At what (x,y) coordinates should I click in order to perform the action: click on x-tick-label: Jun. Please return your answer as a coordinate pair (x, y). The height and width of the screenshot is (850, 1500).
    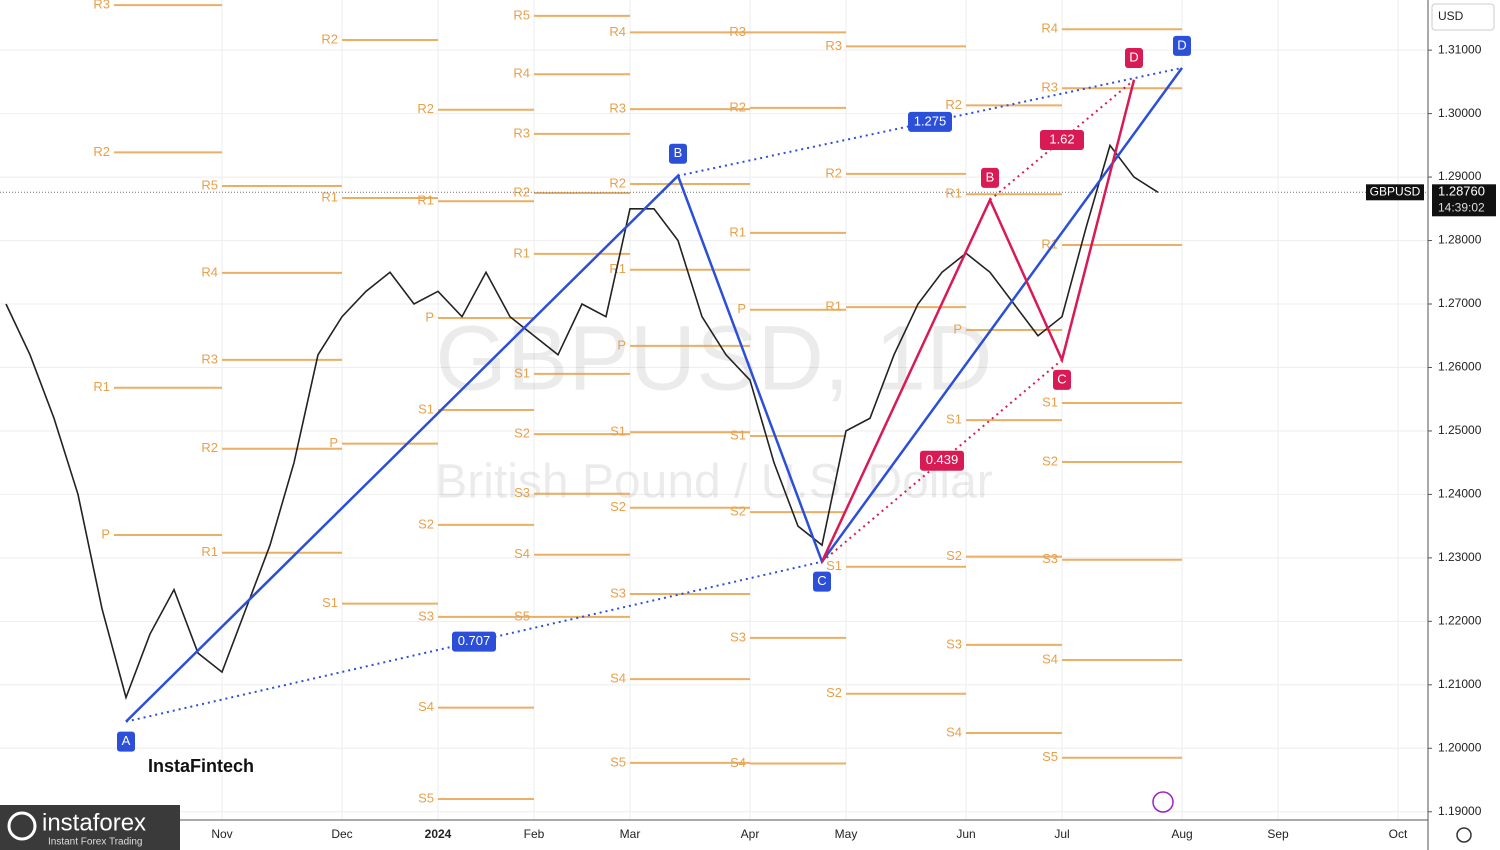
    Looking at the image, I should click on (965, 834).